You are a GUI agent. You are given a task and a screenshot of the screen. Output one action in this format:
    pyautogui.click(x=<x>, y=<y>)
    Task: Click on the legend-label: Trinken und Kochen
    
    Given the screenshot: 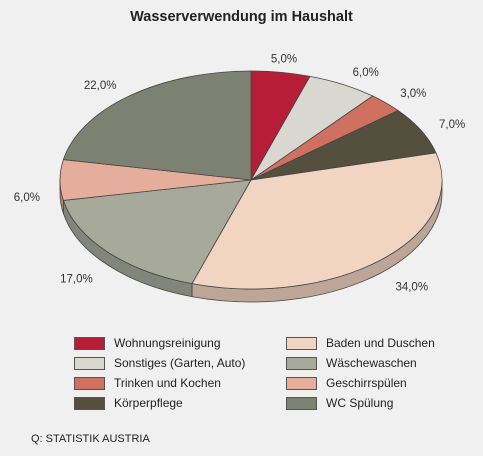 What is the action you would take?
    pyautogui.click(x=167, y=383)
    